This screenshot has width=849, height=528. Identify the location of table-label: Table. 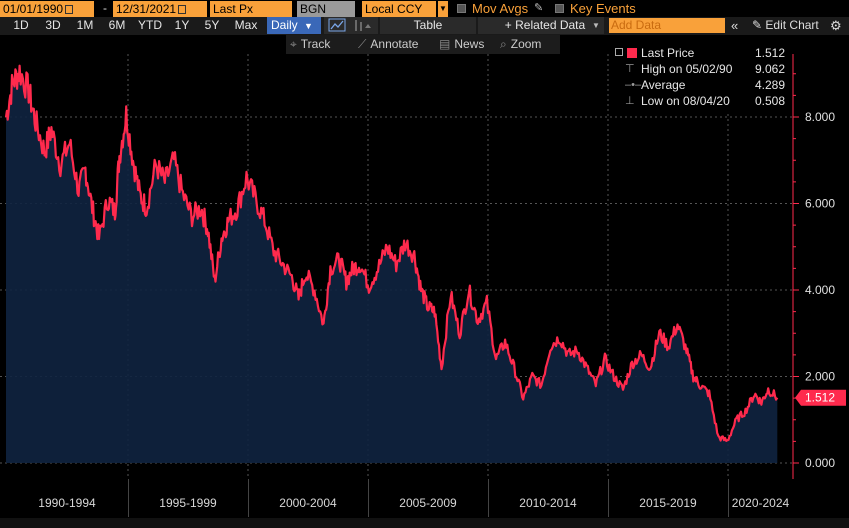
(428, 25).